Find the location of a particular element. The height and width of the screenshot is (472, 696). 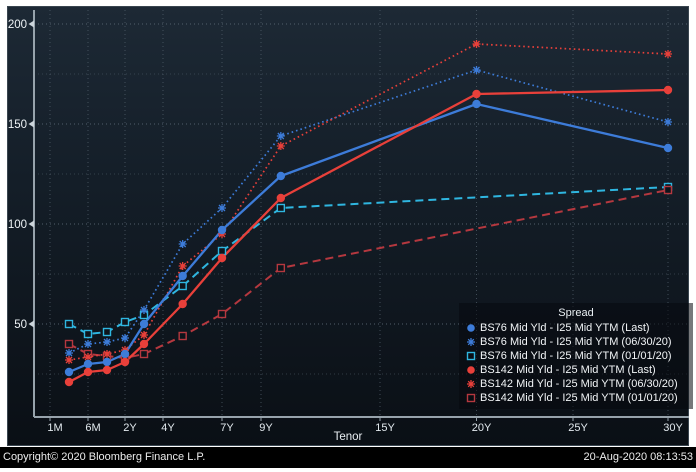

y-tick-label: 50 is located at coordinates (20, 325).